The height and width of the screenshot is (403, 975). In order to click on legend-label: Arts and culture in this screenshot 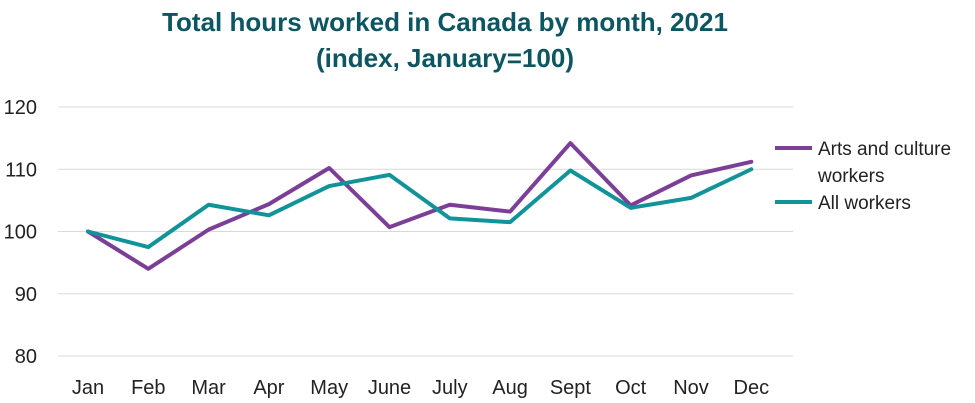, I will do `click(884, 149)`.